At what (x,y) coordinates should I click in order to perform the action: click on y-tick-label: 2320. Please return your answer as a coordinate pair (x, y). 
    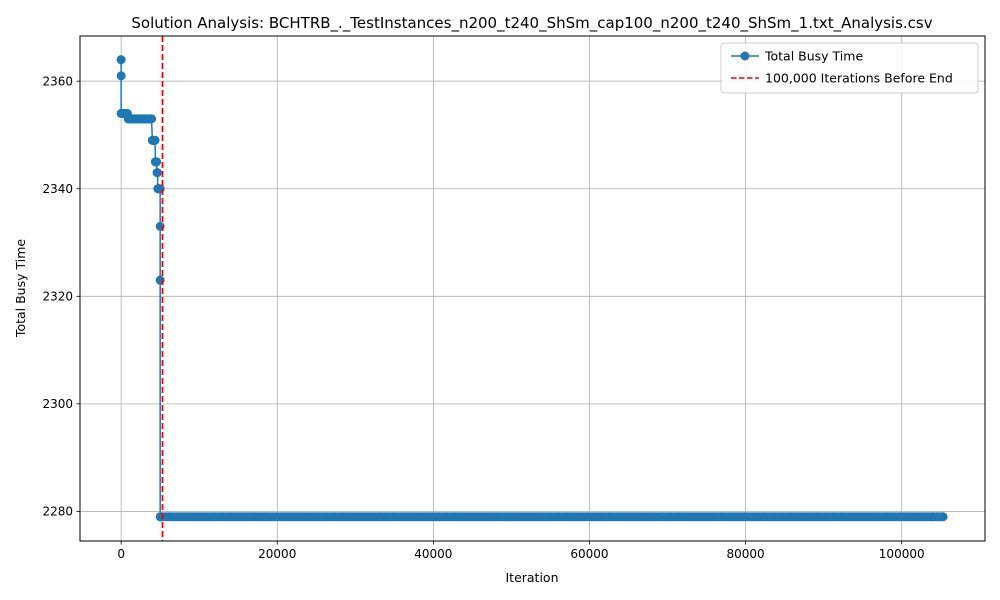
    Looking at the image, I should click on (57, 297).